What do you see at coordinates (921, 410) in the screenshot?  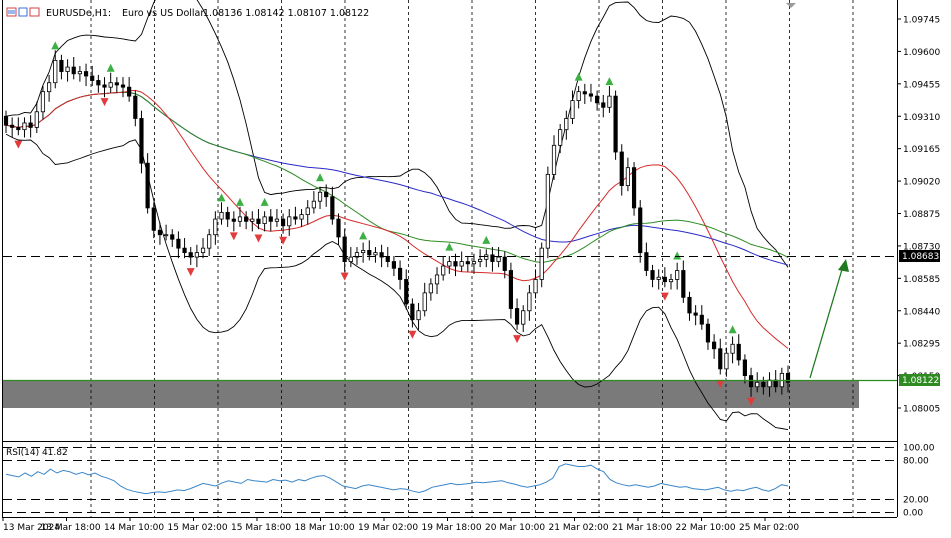 I see `price-tick-label: 1.08005` at bounding box center [921, 410].